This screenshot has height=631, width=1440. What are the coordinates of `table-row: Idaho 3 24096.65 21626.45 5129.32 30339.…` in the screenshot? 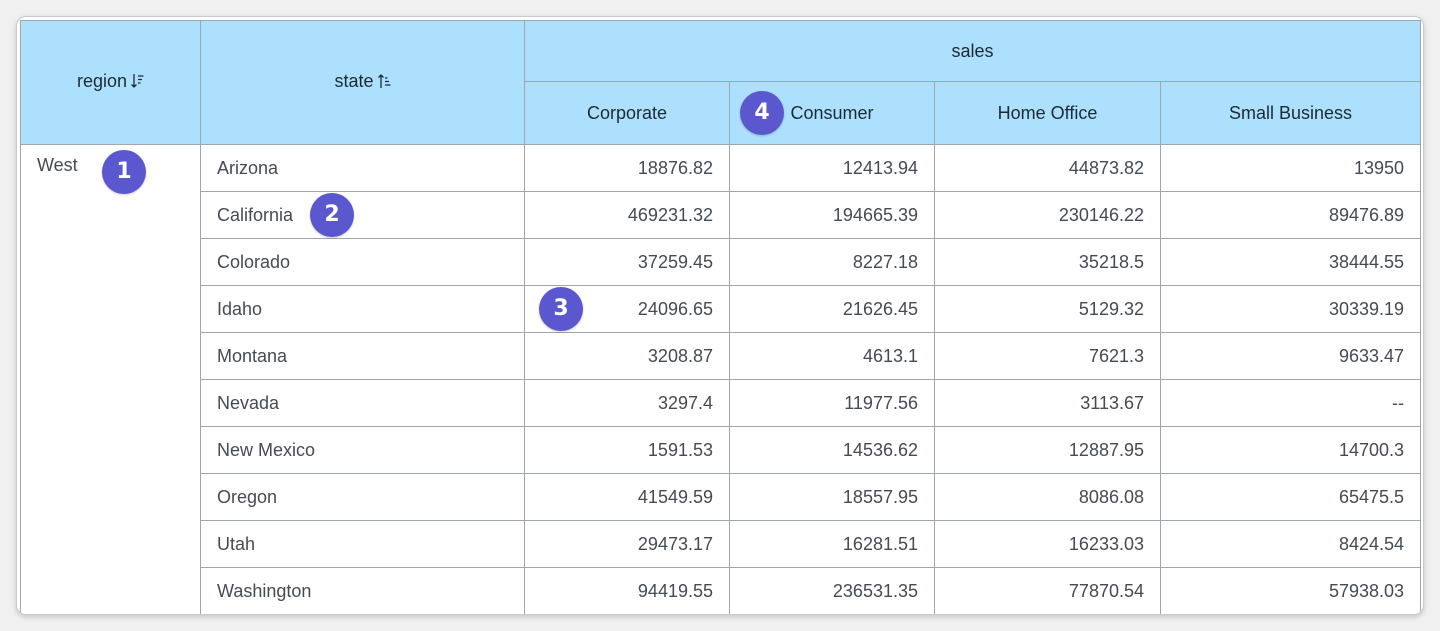 It's located at (721, 309).